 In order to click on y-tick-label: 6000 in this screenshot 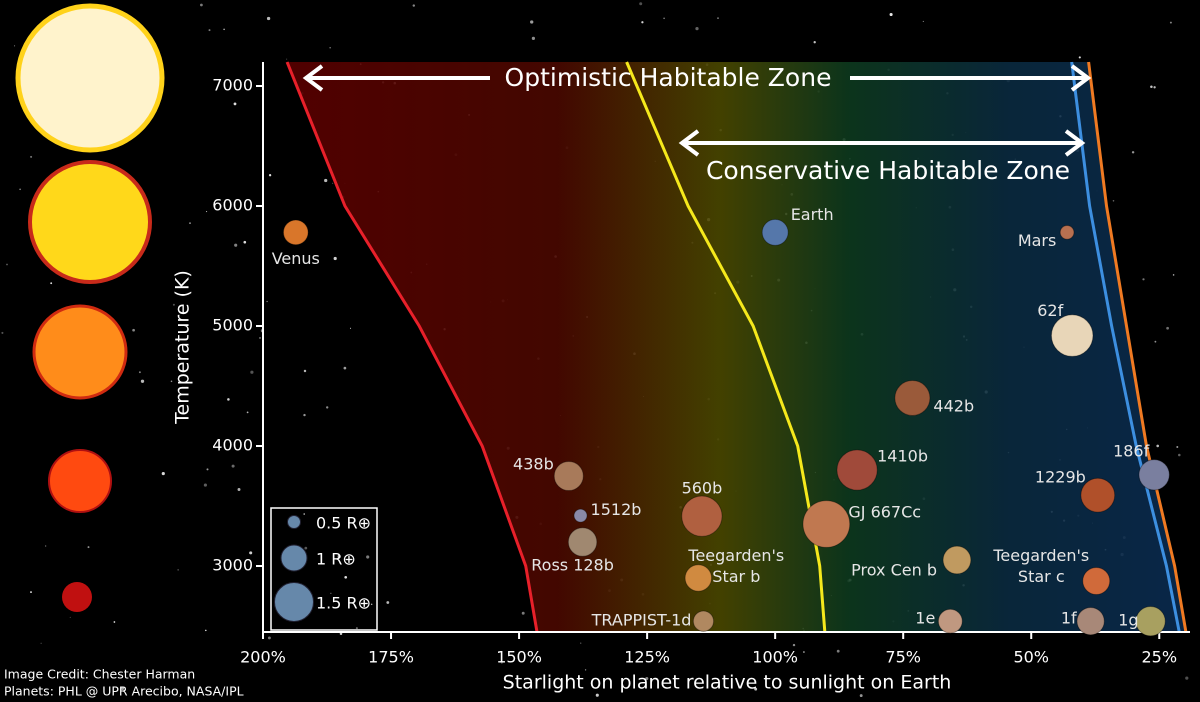, I will do `click(232, 205)`.